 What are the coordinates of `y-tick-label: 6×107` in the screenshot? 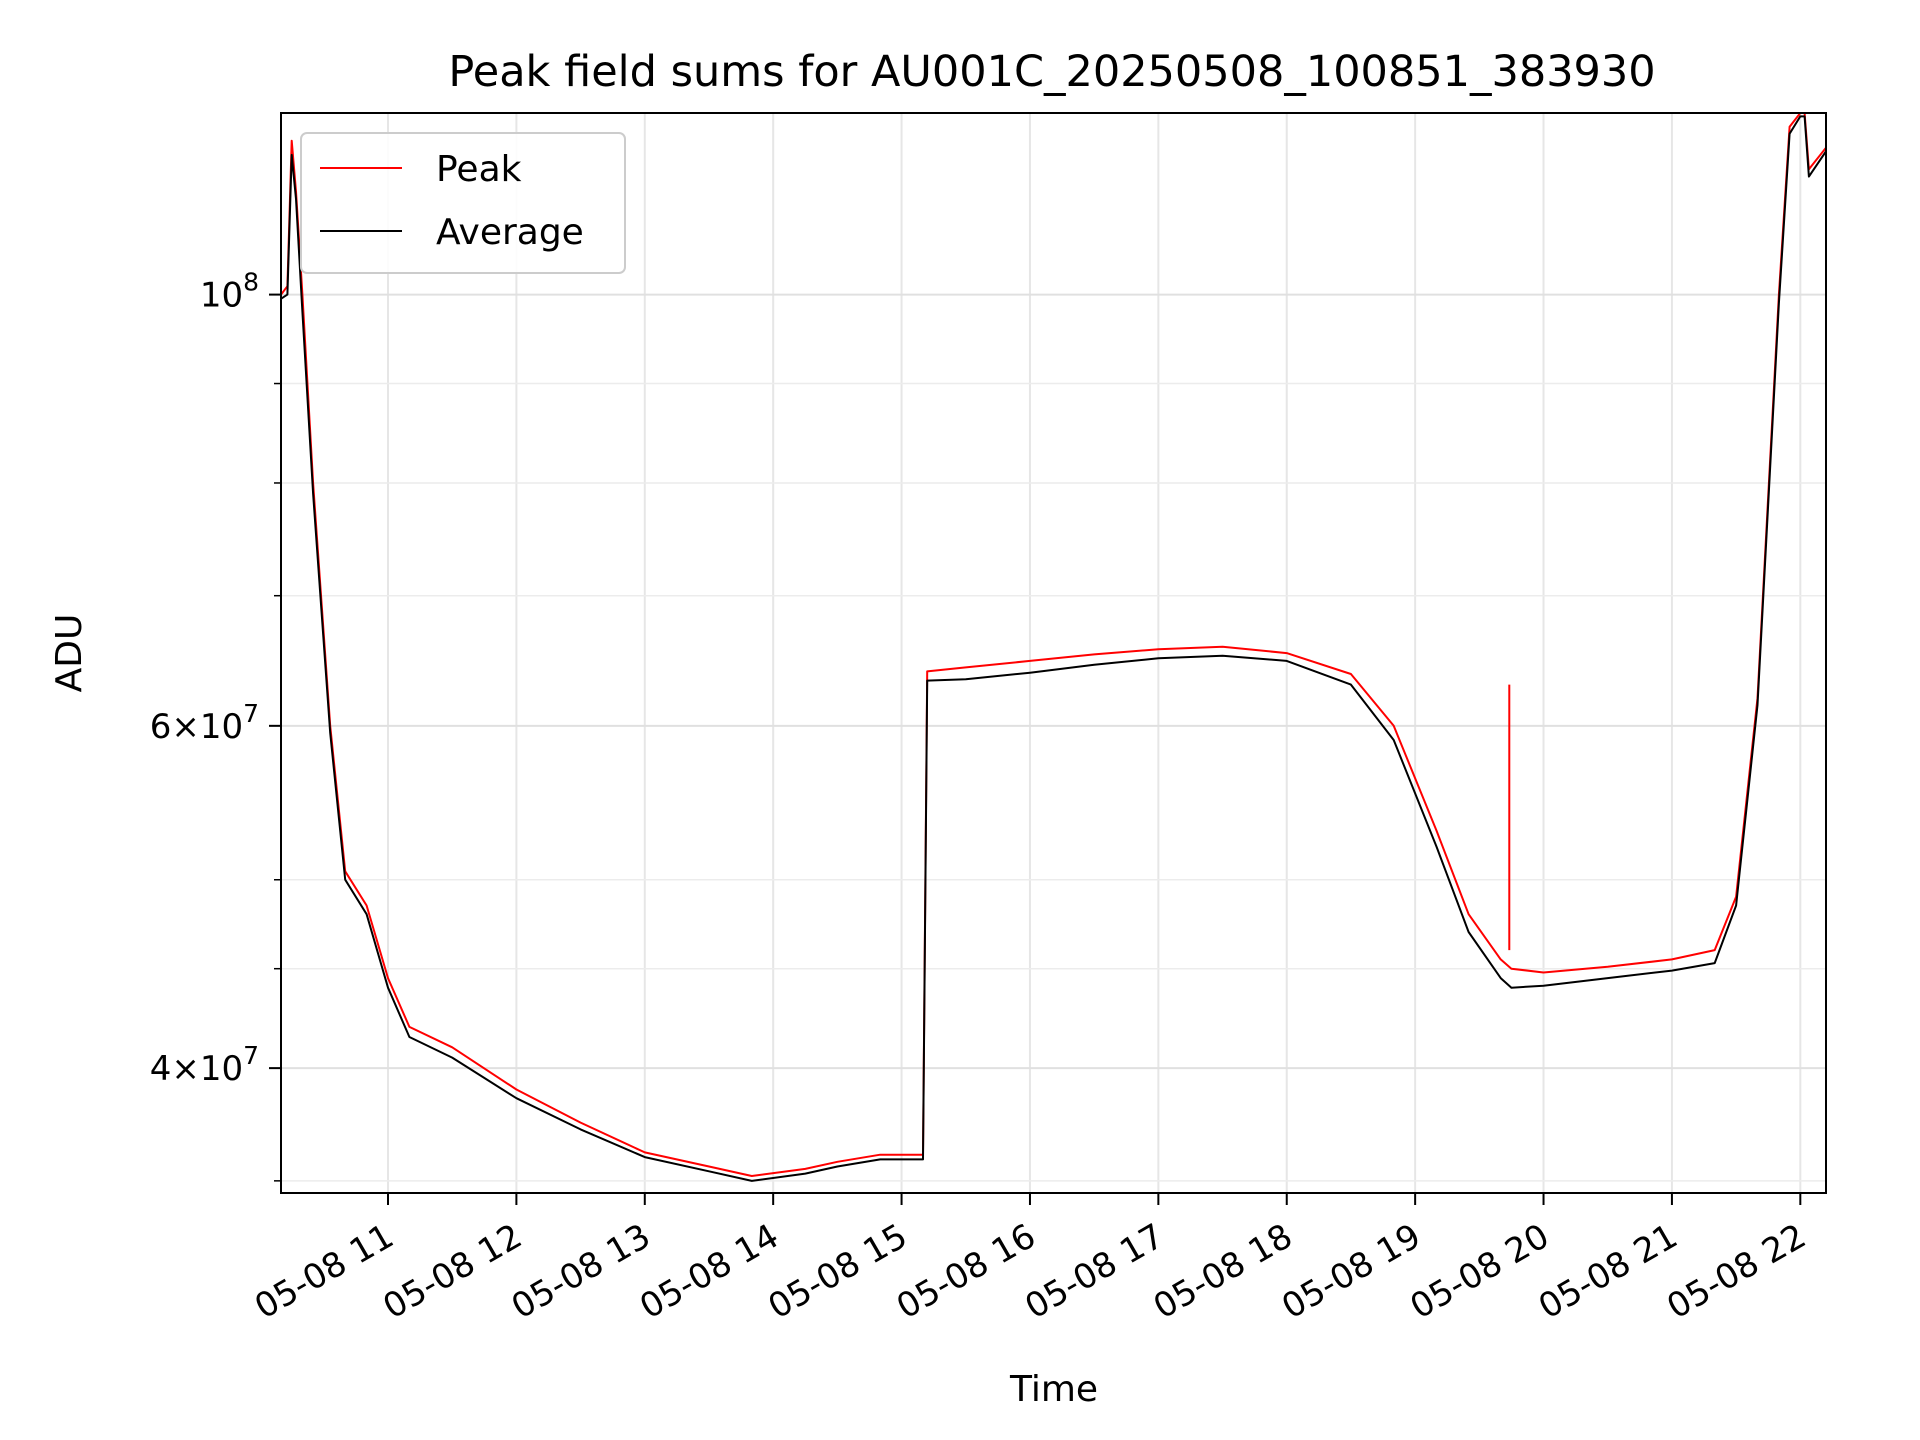 It's located at (204, 723).